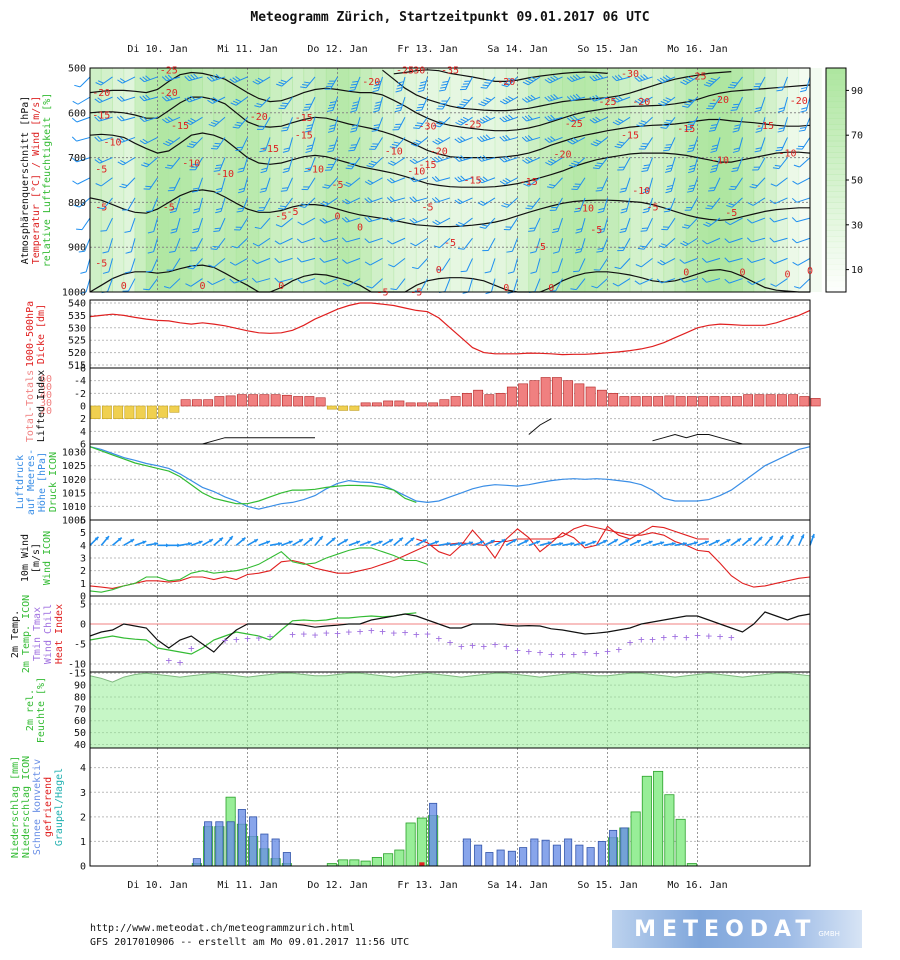 The height and width of the screenshot is (960, 900). Describe the element at coordinates (596, 230) in the screenshot. I see `isotherm-label: -5` at that location.